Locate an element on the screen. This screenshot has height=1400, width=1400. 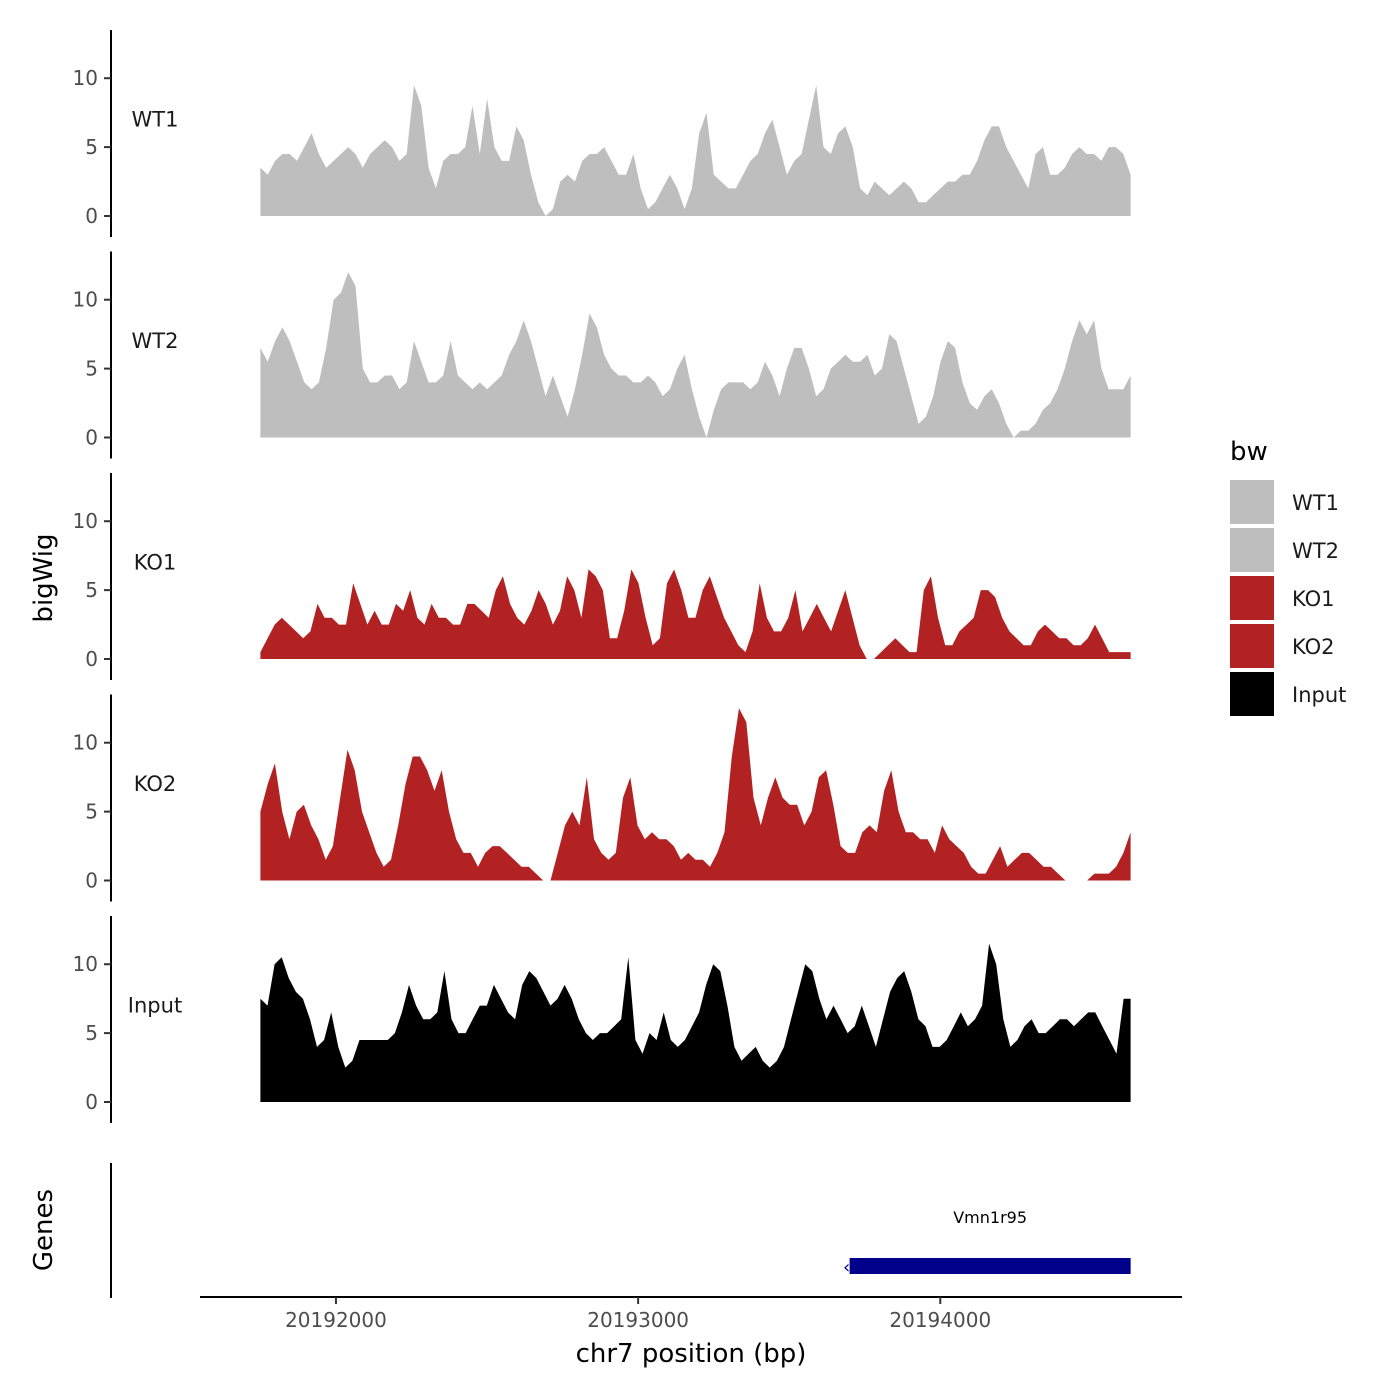
track-label-ko2: KO2 is located at coordinates (155, 784).